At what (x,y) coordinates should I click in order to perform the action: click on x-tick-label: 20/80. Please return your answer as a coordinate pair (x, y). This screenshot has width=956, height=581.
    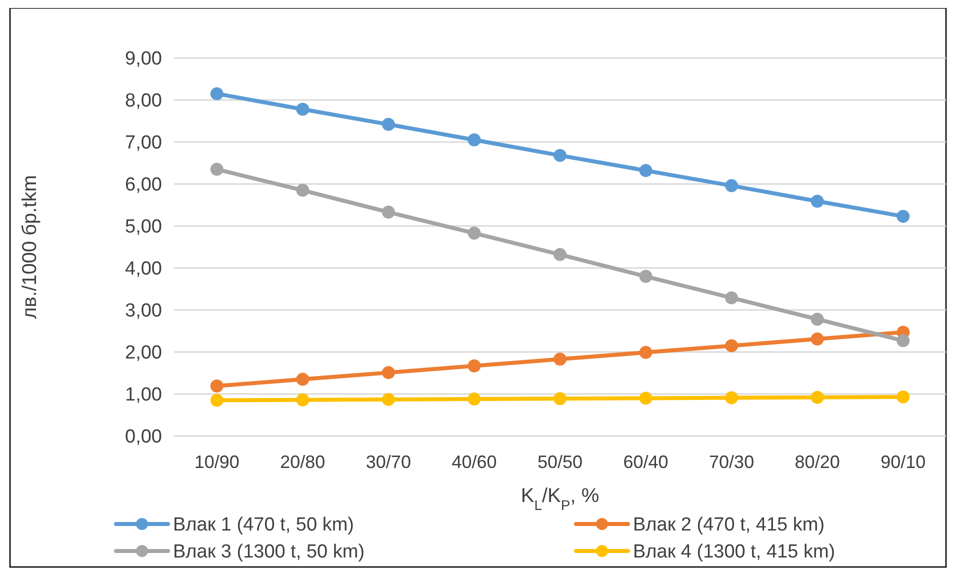
    Looking at the image, I should click on (303, 462).